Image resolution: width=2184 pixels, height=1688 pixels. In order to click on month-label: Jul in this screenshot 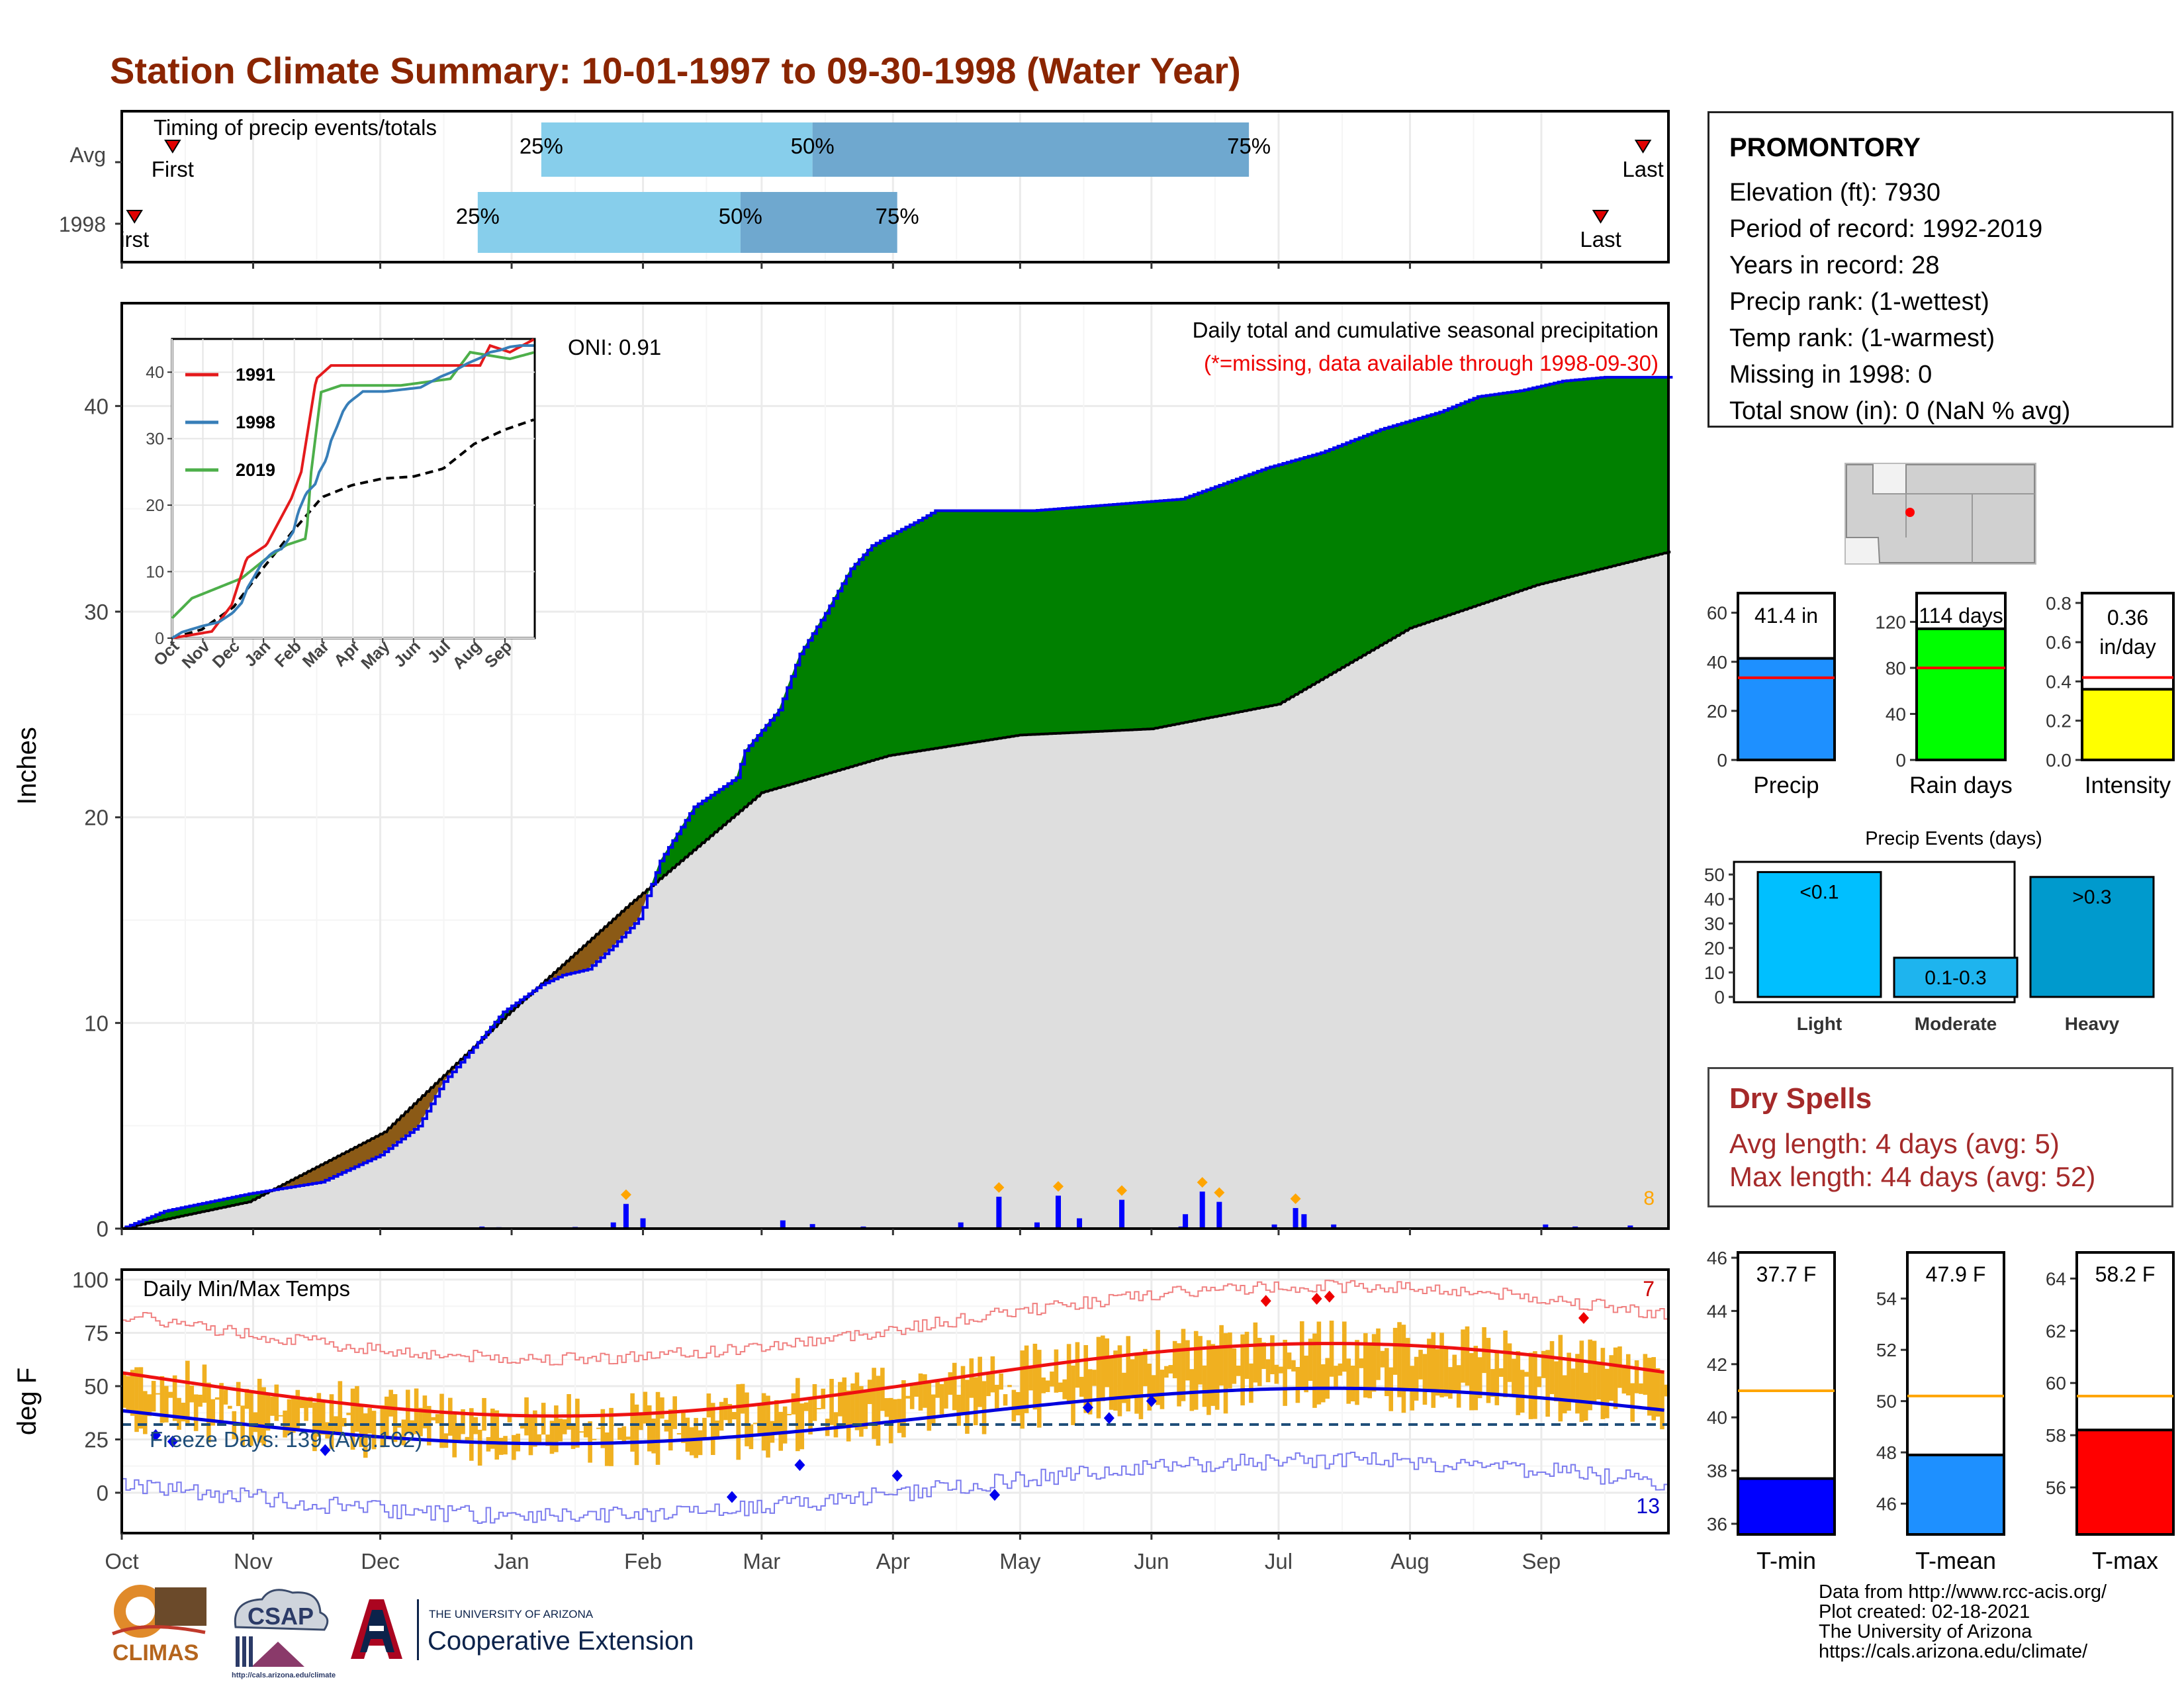, I will do `click(1279, 1561)`.